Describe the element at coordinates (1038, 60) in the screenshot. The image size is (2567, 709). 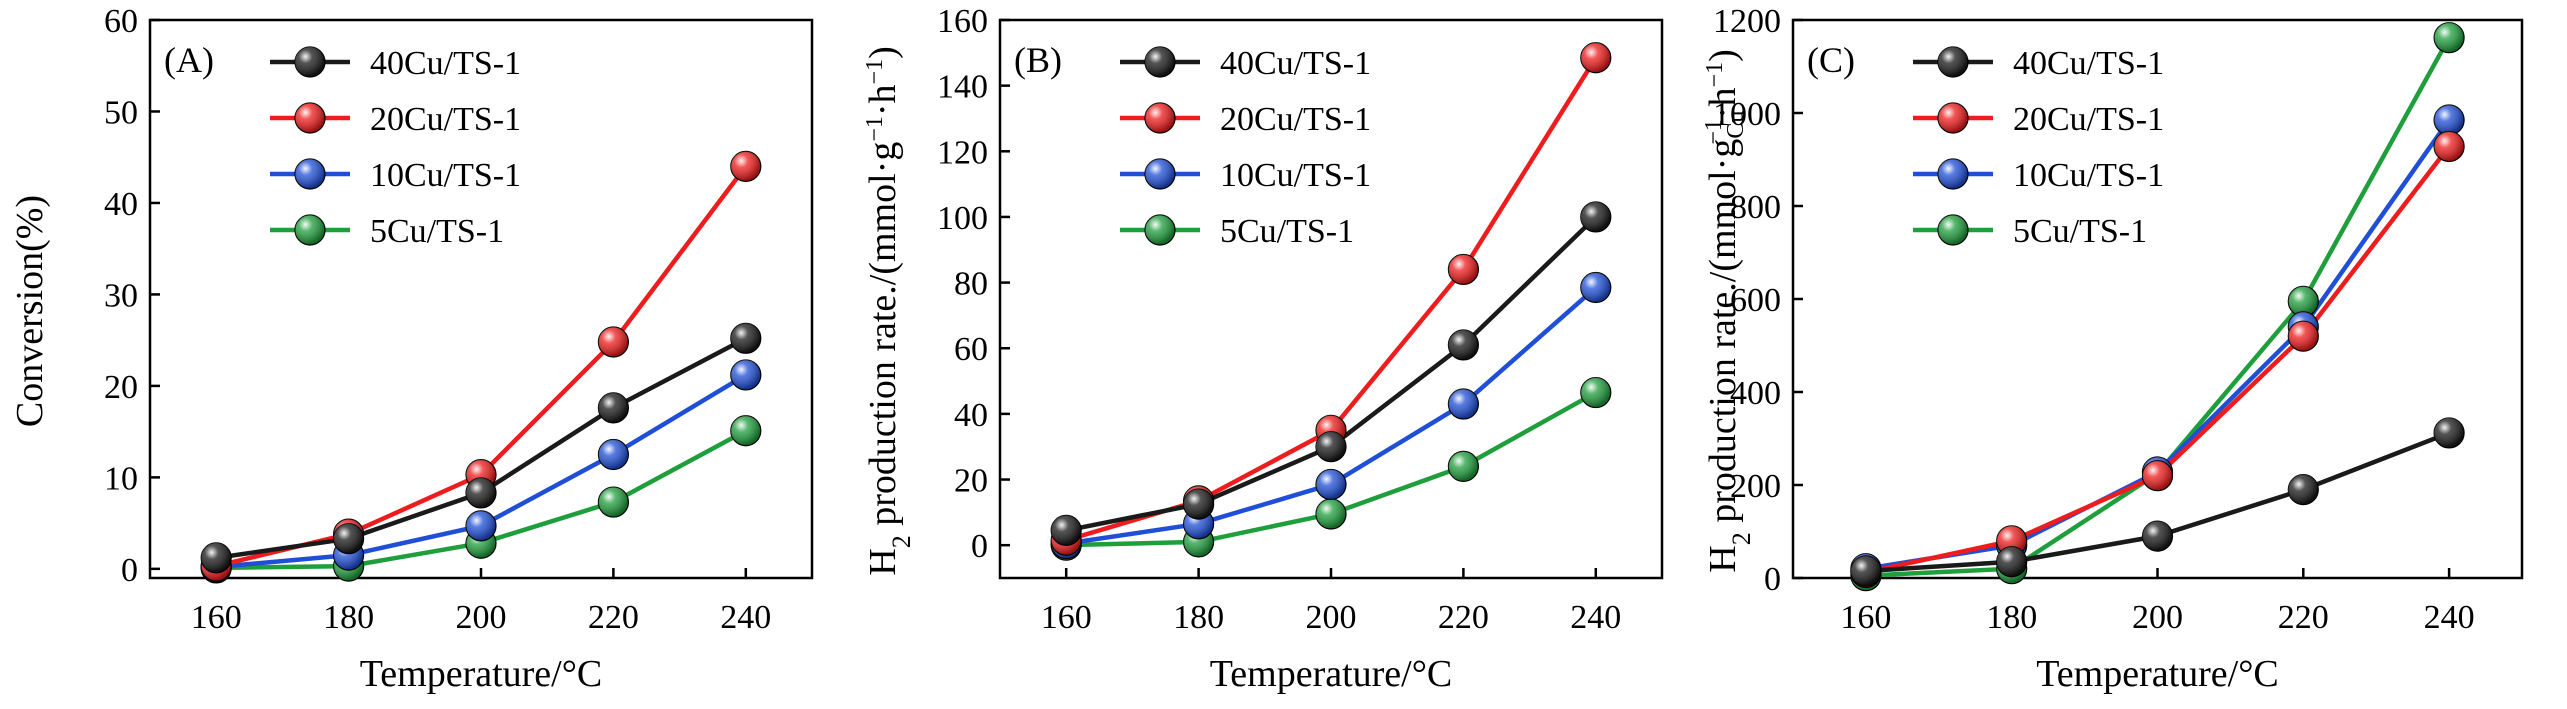
I see `panel-label: (B)` at that location.